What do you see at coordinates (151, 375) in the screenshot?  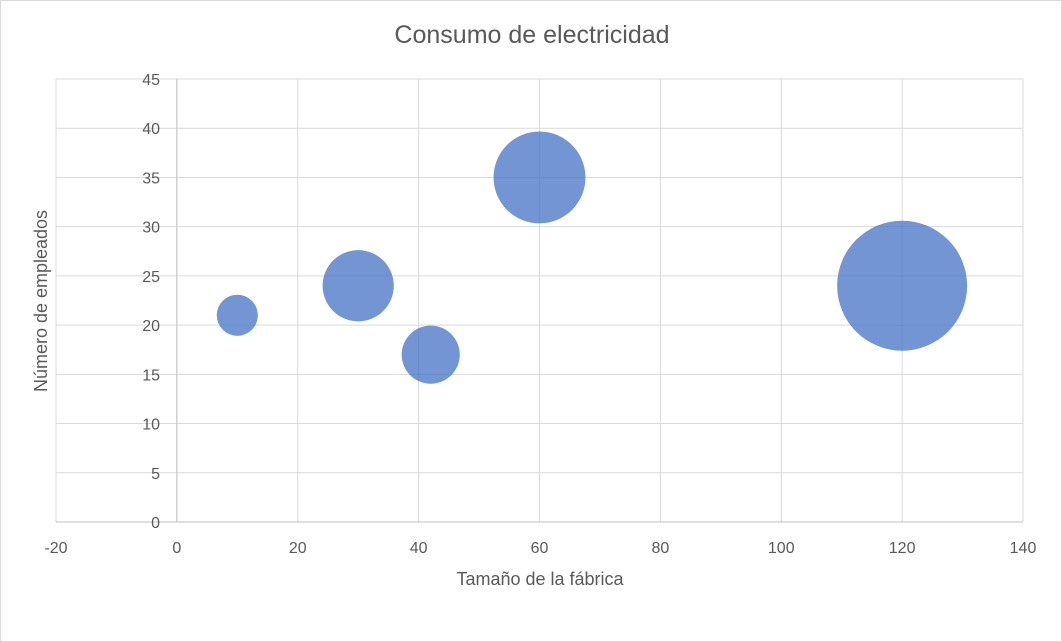 I see `y-tick-label: 15` at bounding box center [151, 375].